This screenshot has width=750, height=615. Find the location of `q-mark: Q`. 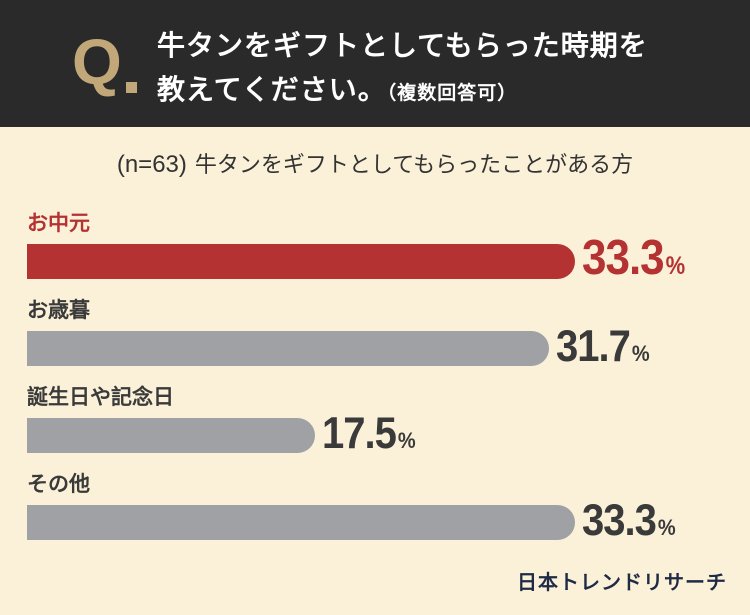

q-mark: Q is located at coordinates (97, 62).